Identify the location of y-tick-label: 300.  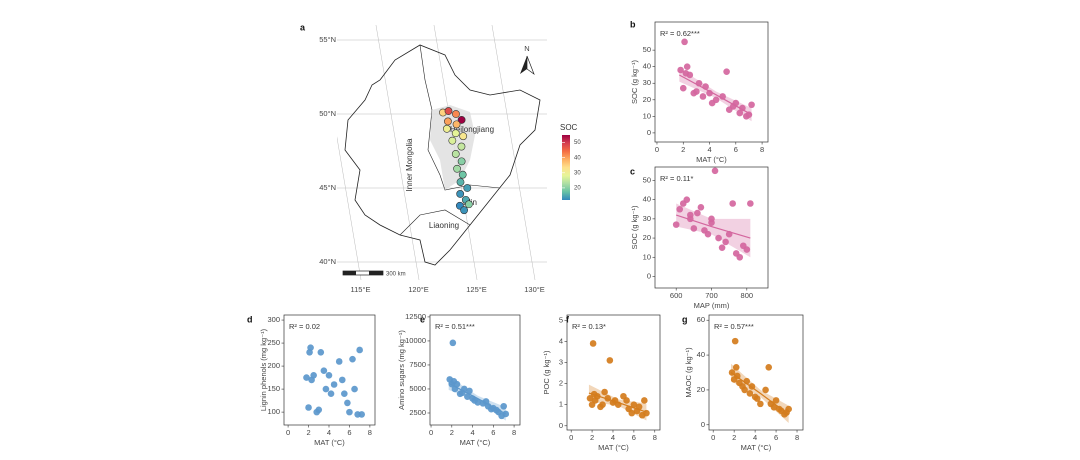
(273, 319).